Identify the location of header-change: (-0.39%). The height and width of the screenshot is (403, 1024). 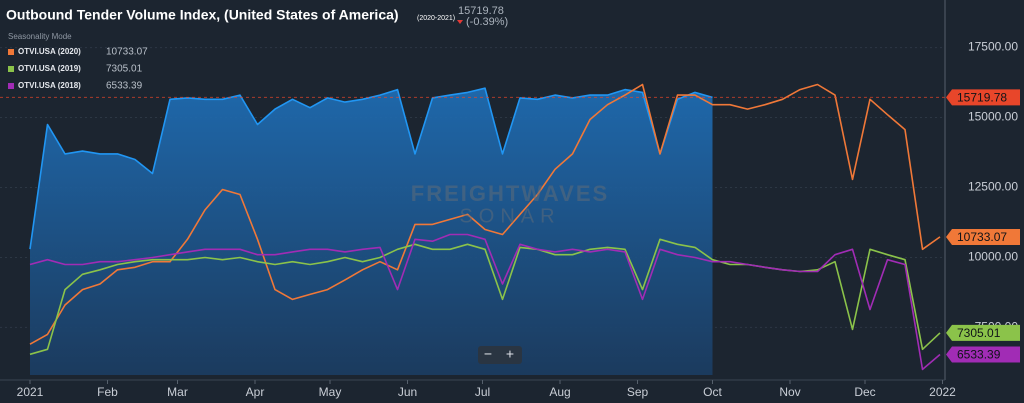
(487, 22).